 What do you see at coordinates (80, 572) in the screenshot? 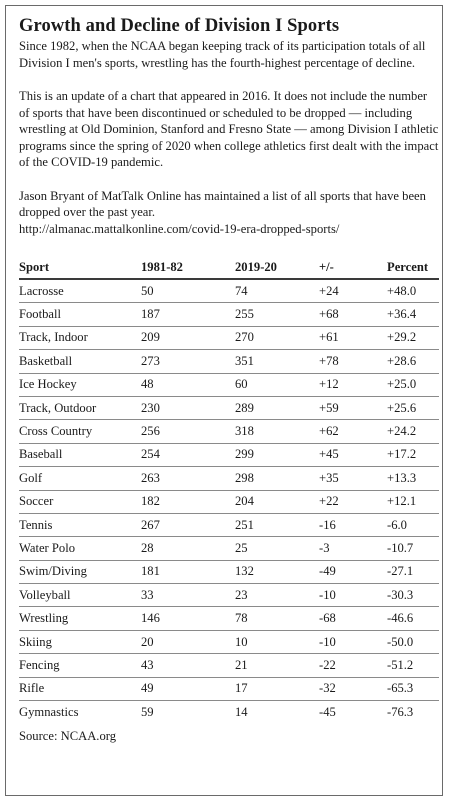
I see `sport-cell: Swim/Diving` at bounding box center [80, 572].